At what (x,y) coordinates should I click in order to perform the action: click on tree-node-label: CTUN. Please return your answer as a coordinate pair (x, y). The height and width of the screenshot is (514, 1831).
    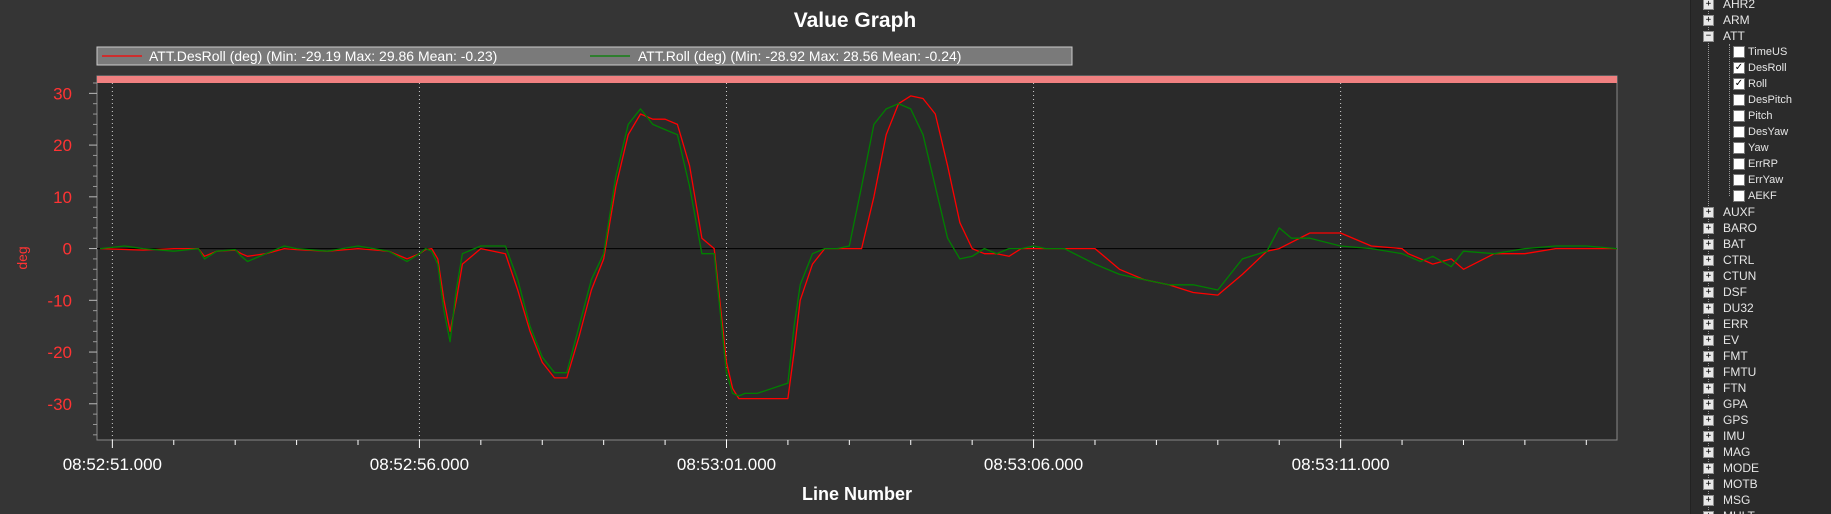
    Looking at the image, I should click on (1740, 276).